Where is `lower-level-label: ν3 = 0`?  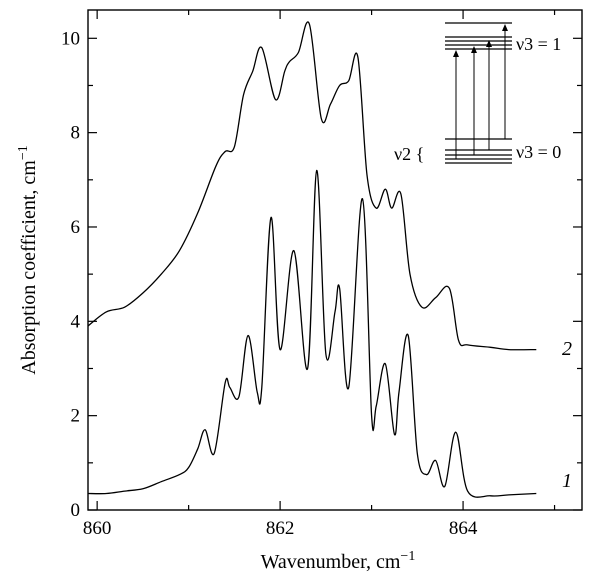
lower-level-label: ν3 = 0 is located at coordinates (538, 152).